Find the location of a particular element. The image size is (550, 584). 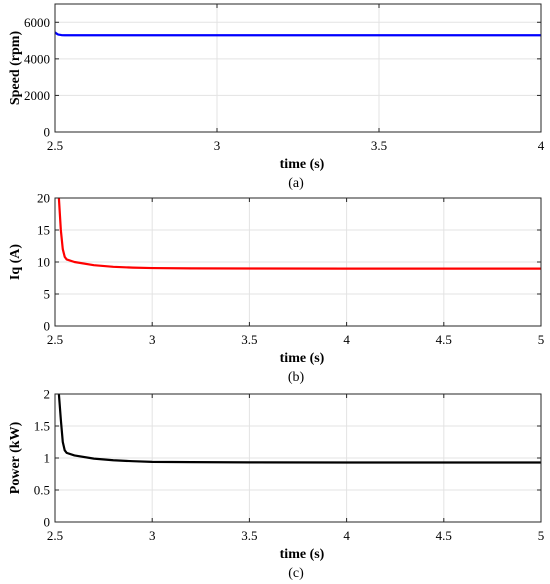

y-tick-label: 6000 is located at coordinates (37, 22).